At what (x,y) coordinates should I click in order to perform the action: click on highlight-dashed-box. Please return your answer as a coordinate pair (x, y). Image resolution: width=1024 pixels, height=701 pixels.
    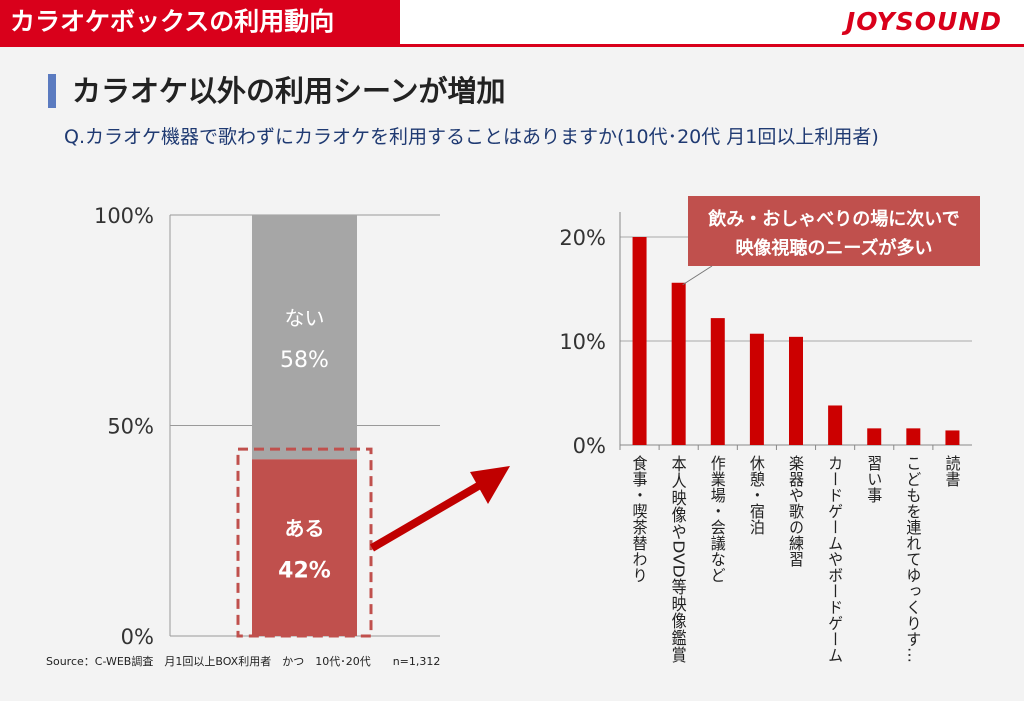
    Looking at the image, I should click on (304, 542).